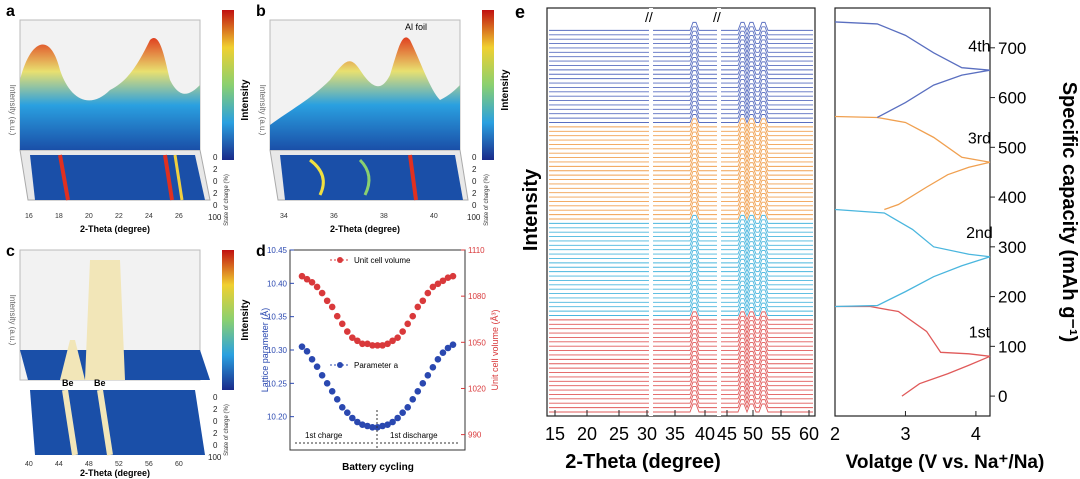  I want to click on soc-axis-label: State of charge (%), so click(227, 200).